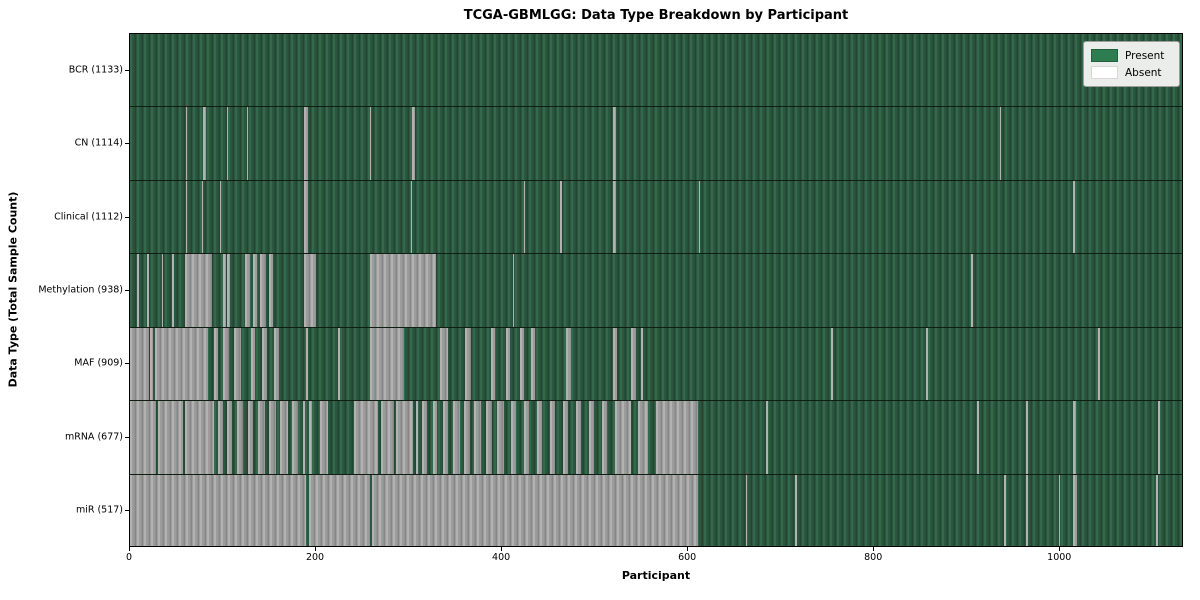 This screenshot has height=600, width=1200. I want to click on x-tick-label-1000: 1000, so click(1059, 557).